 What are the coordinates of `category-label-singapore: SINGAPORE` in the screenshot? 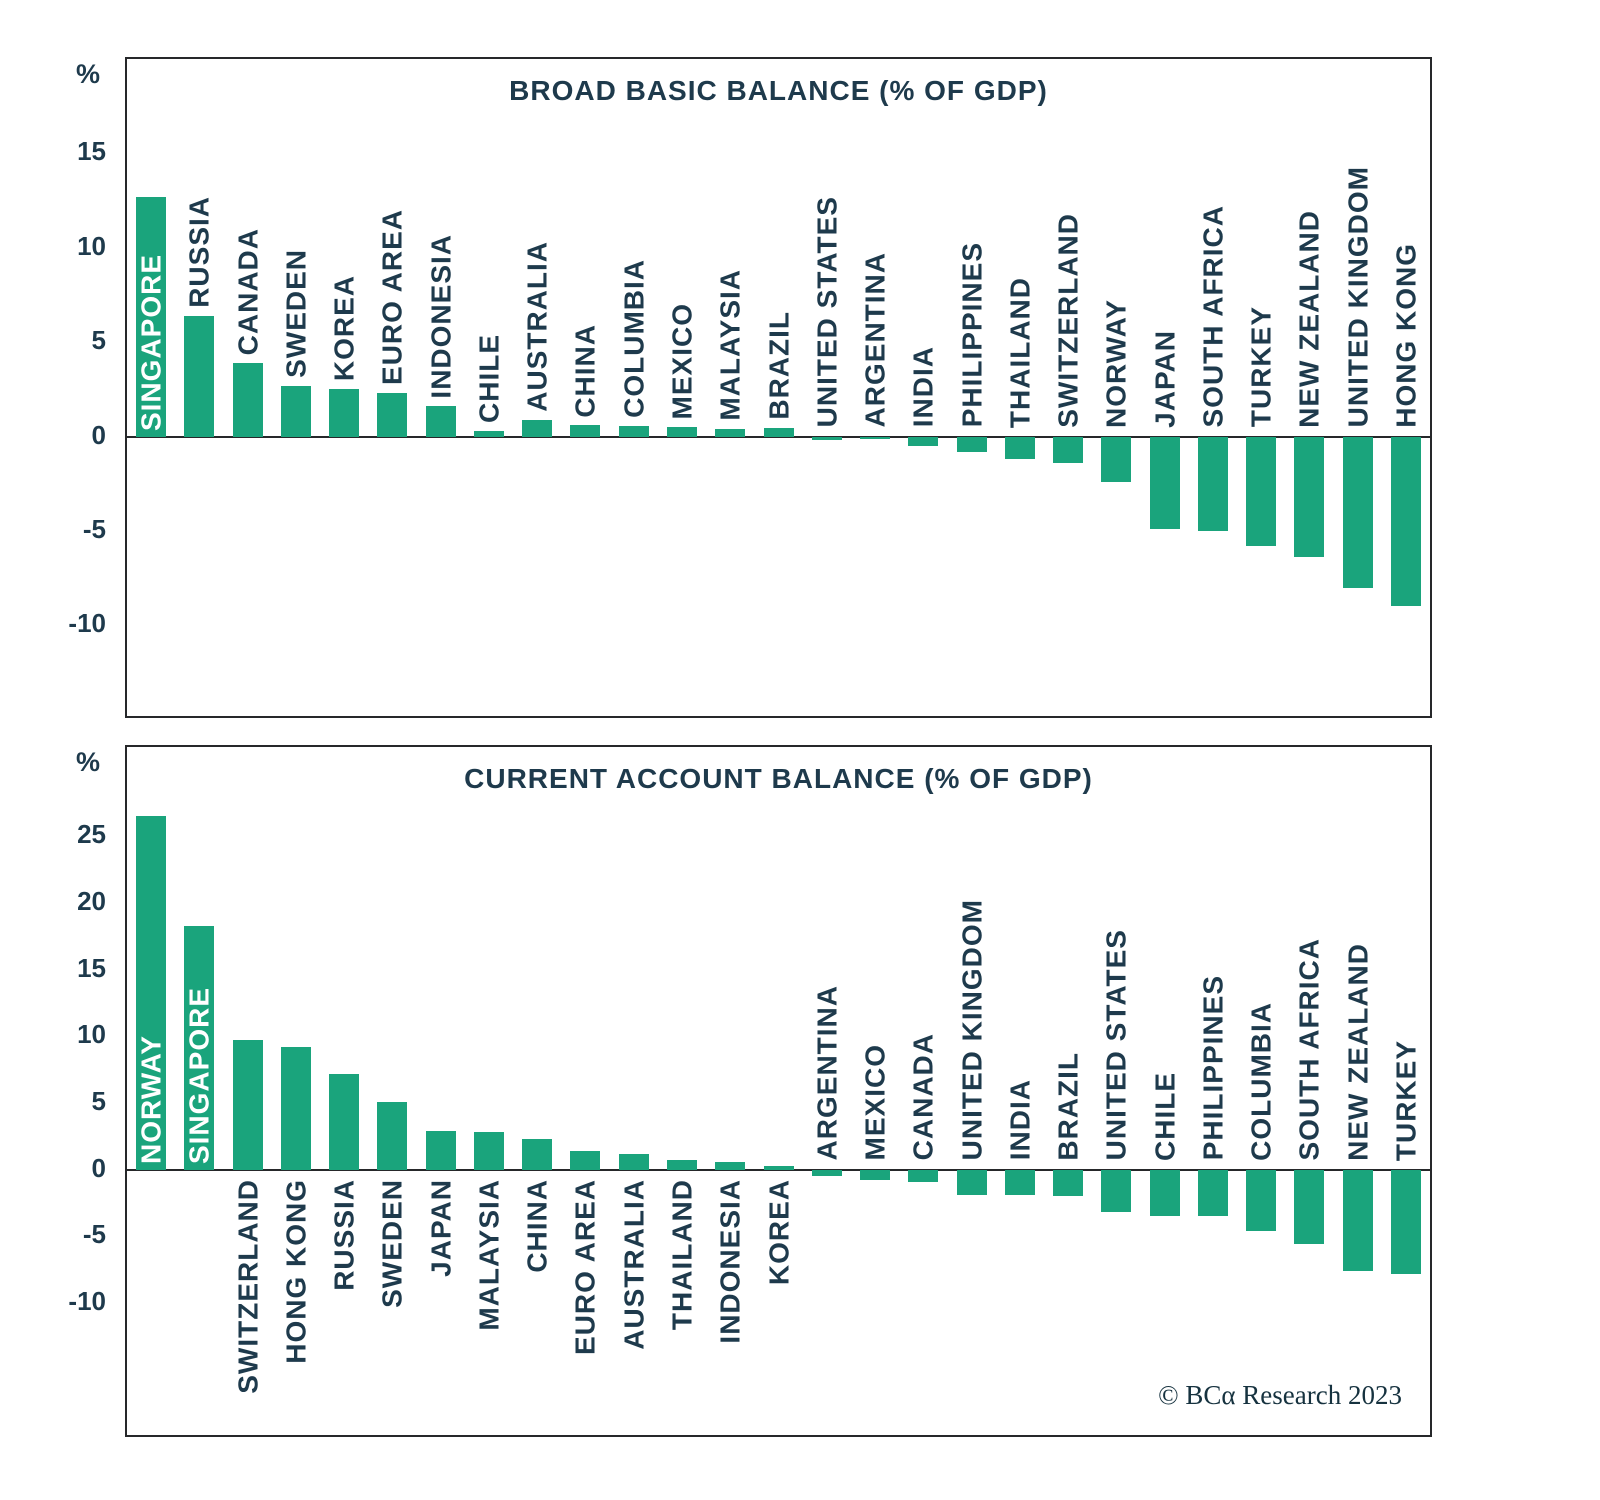 It's located at (151, 342).